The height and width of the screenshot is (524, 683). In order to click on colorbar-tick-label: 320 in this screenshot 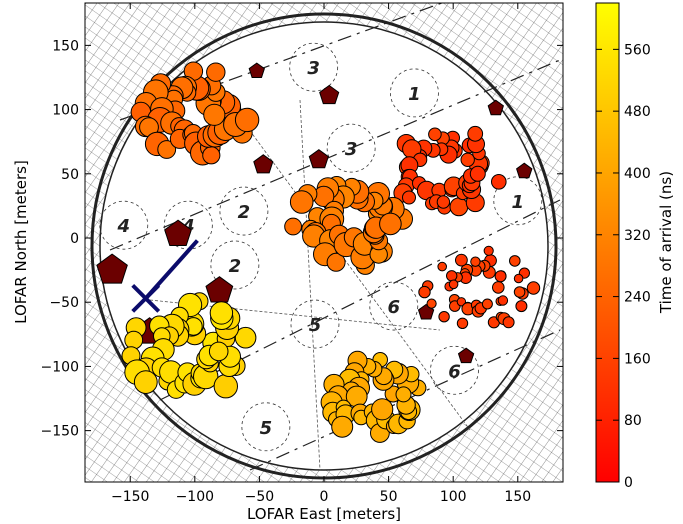, I will do `click(637, 236)`.